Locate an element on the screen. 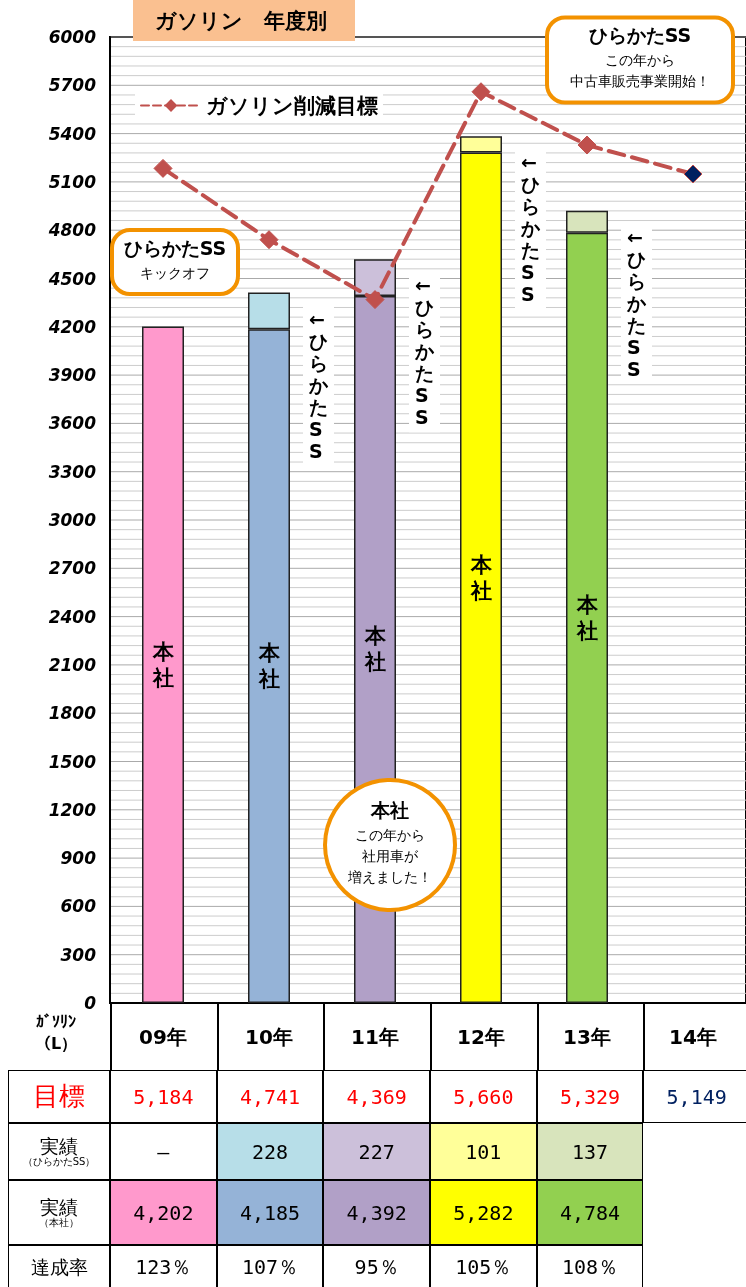  series-label: 本社 is located at coordinates (389, 809).